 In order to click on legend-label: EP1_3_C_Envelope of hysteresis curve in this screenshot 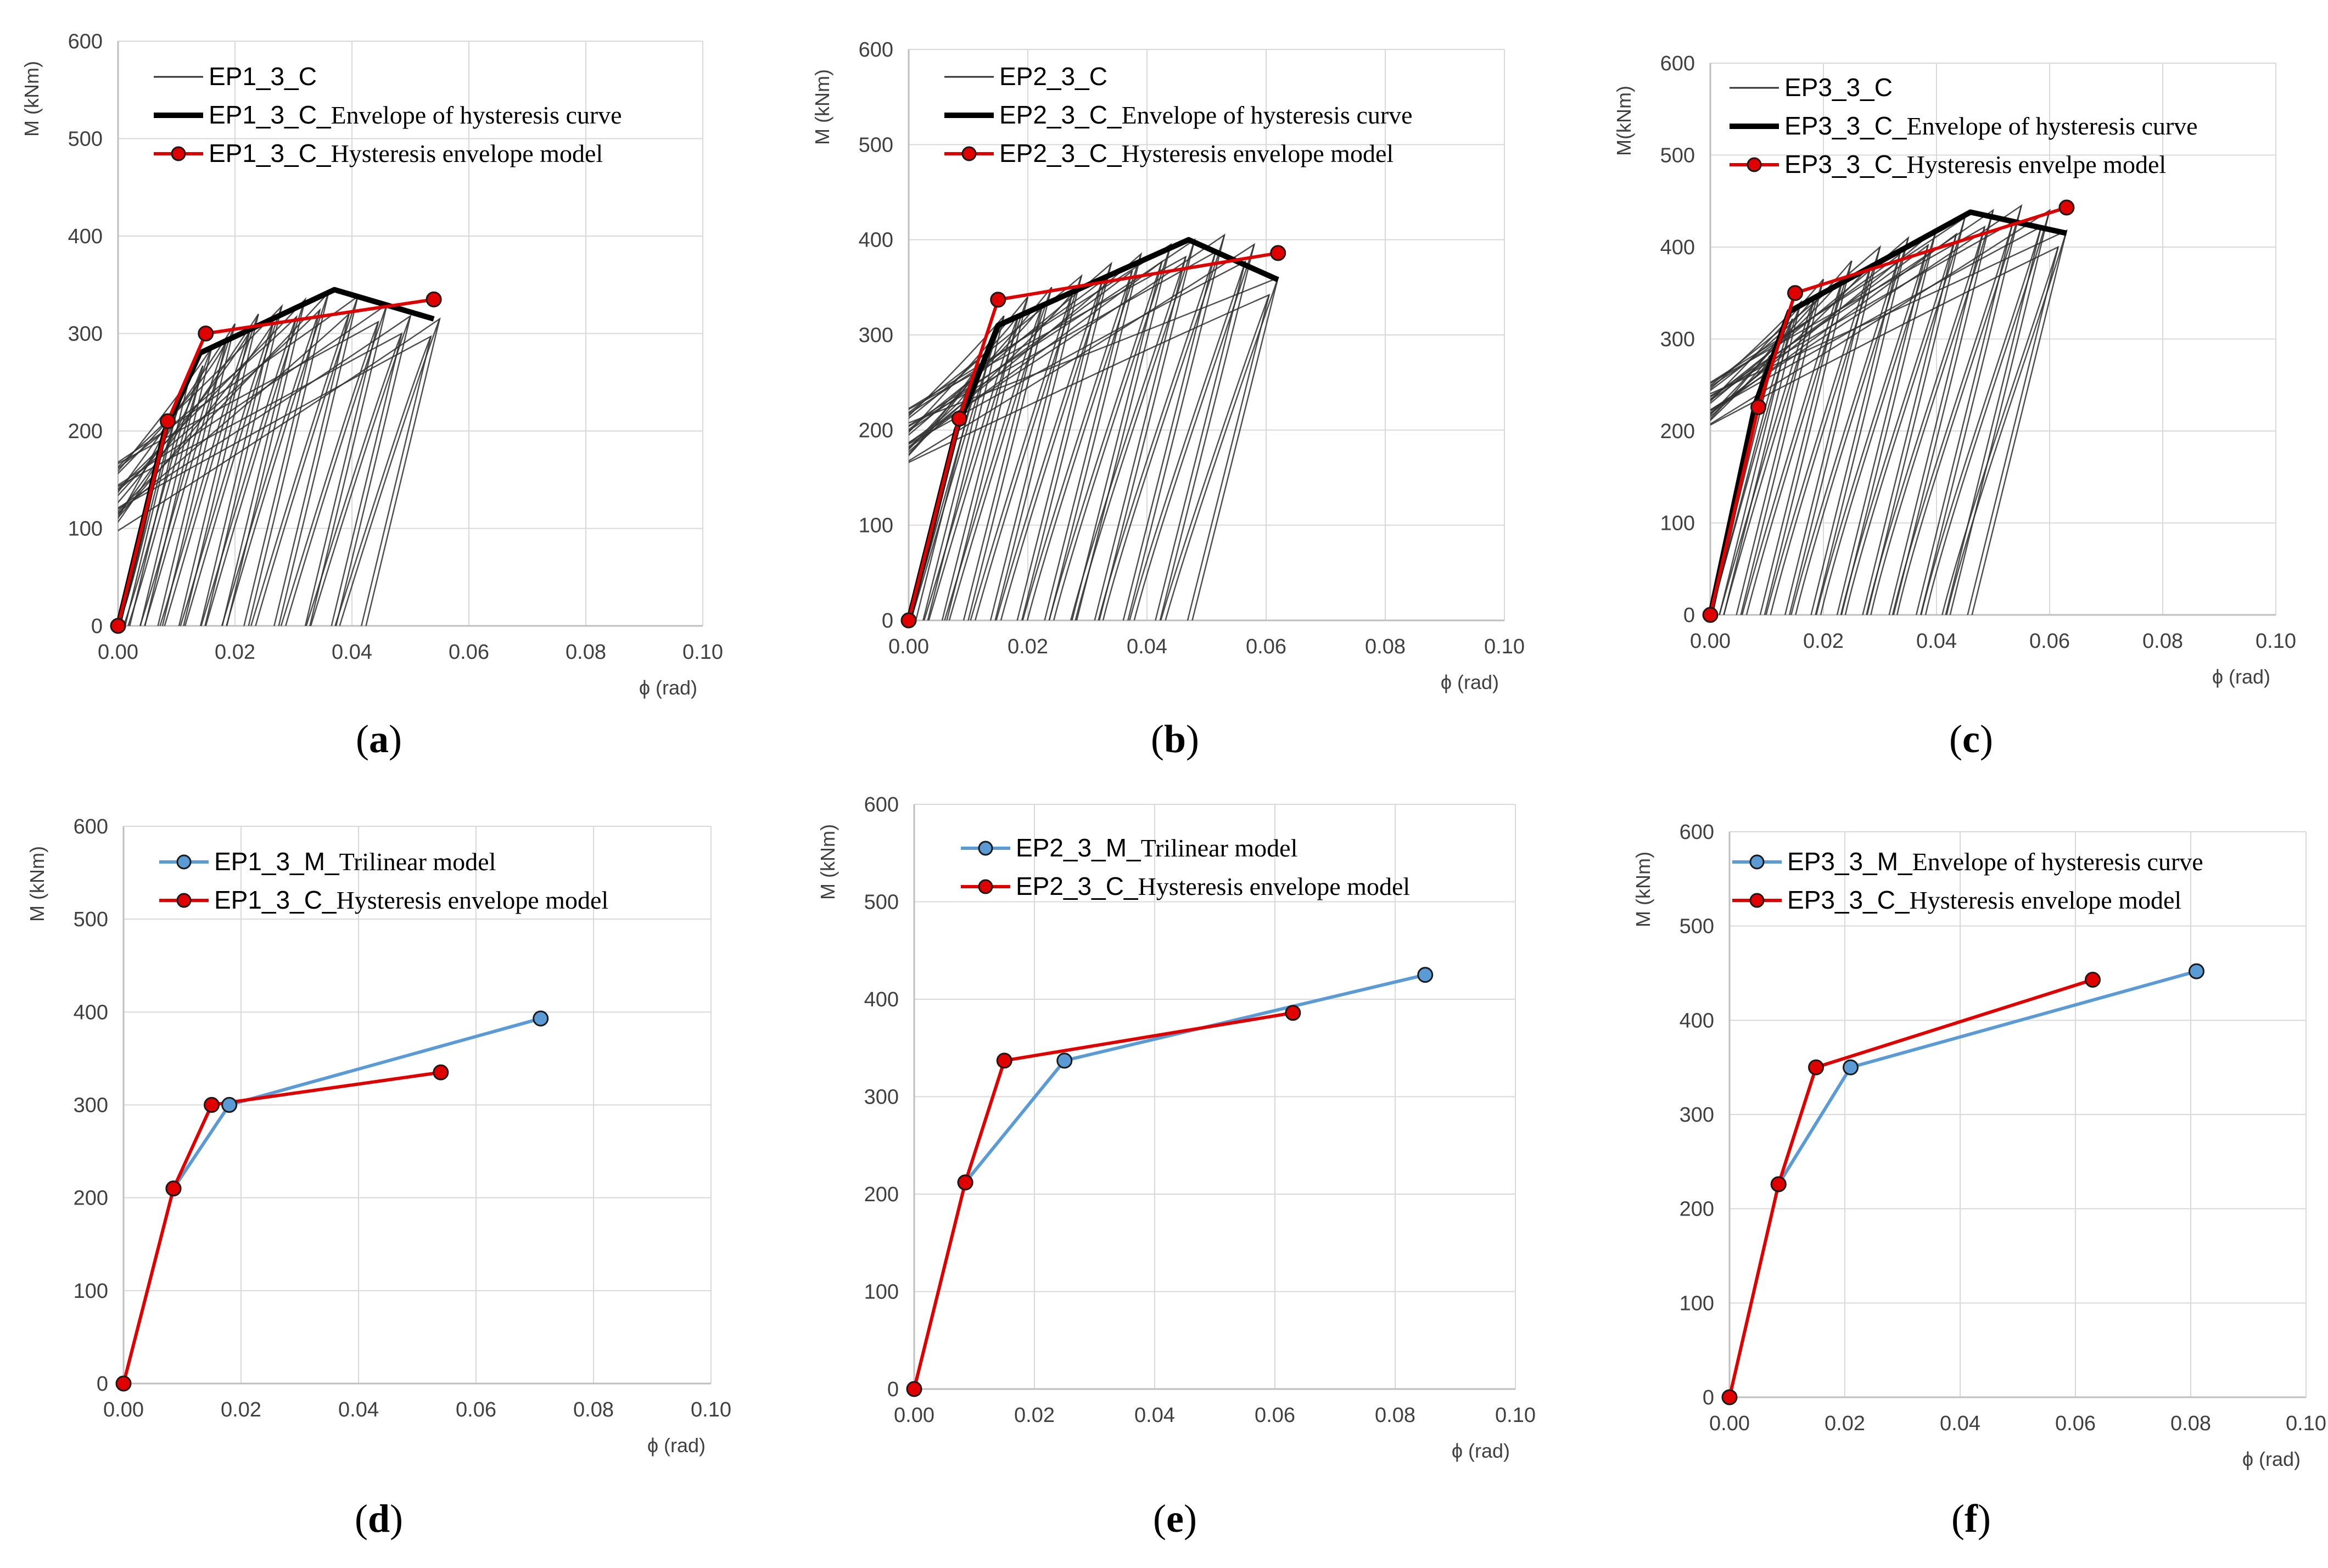, I will do `click(415, 114)`.